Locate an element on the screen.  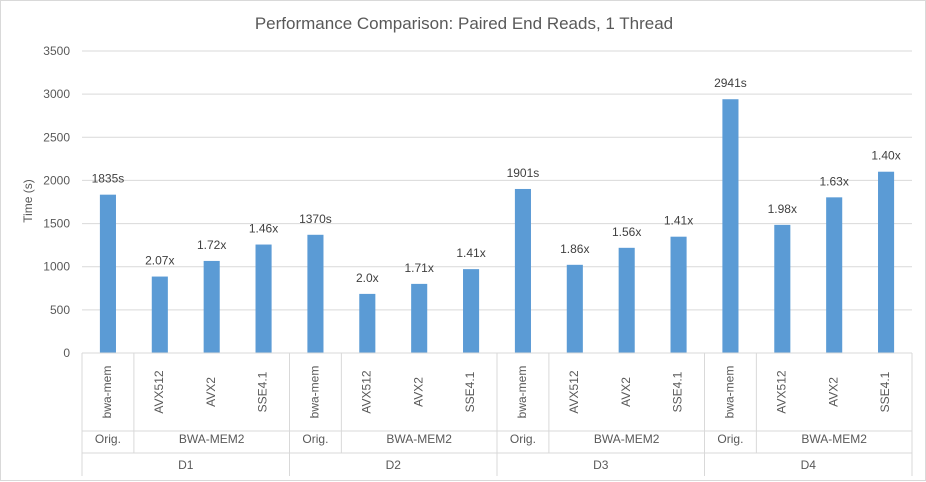
bar-data-label: 1.40x is located at coordinates (885, 156).